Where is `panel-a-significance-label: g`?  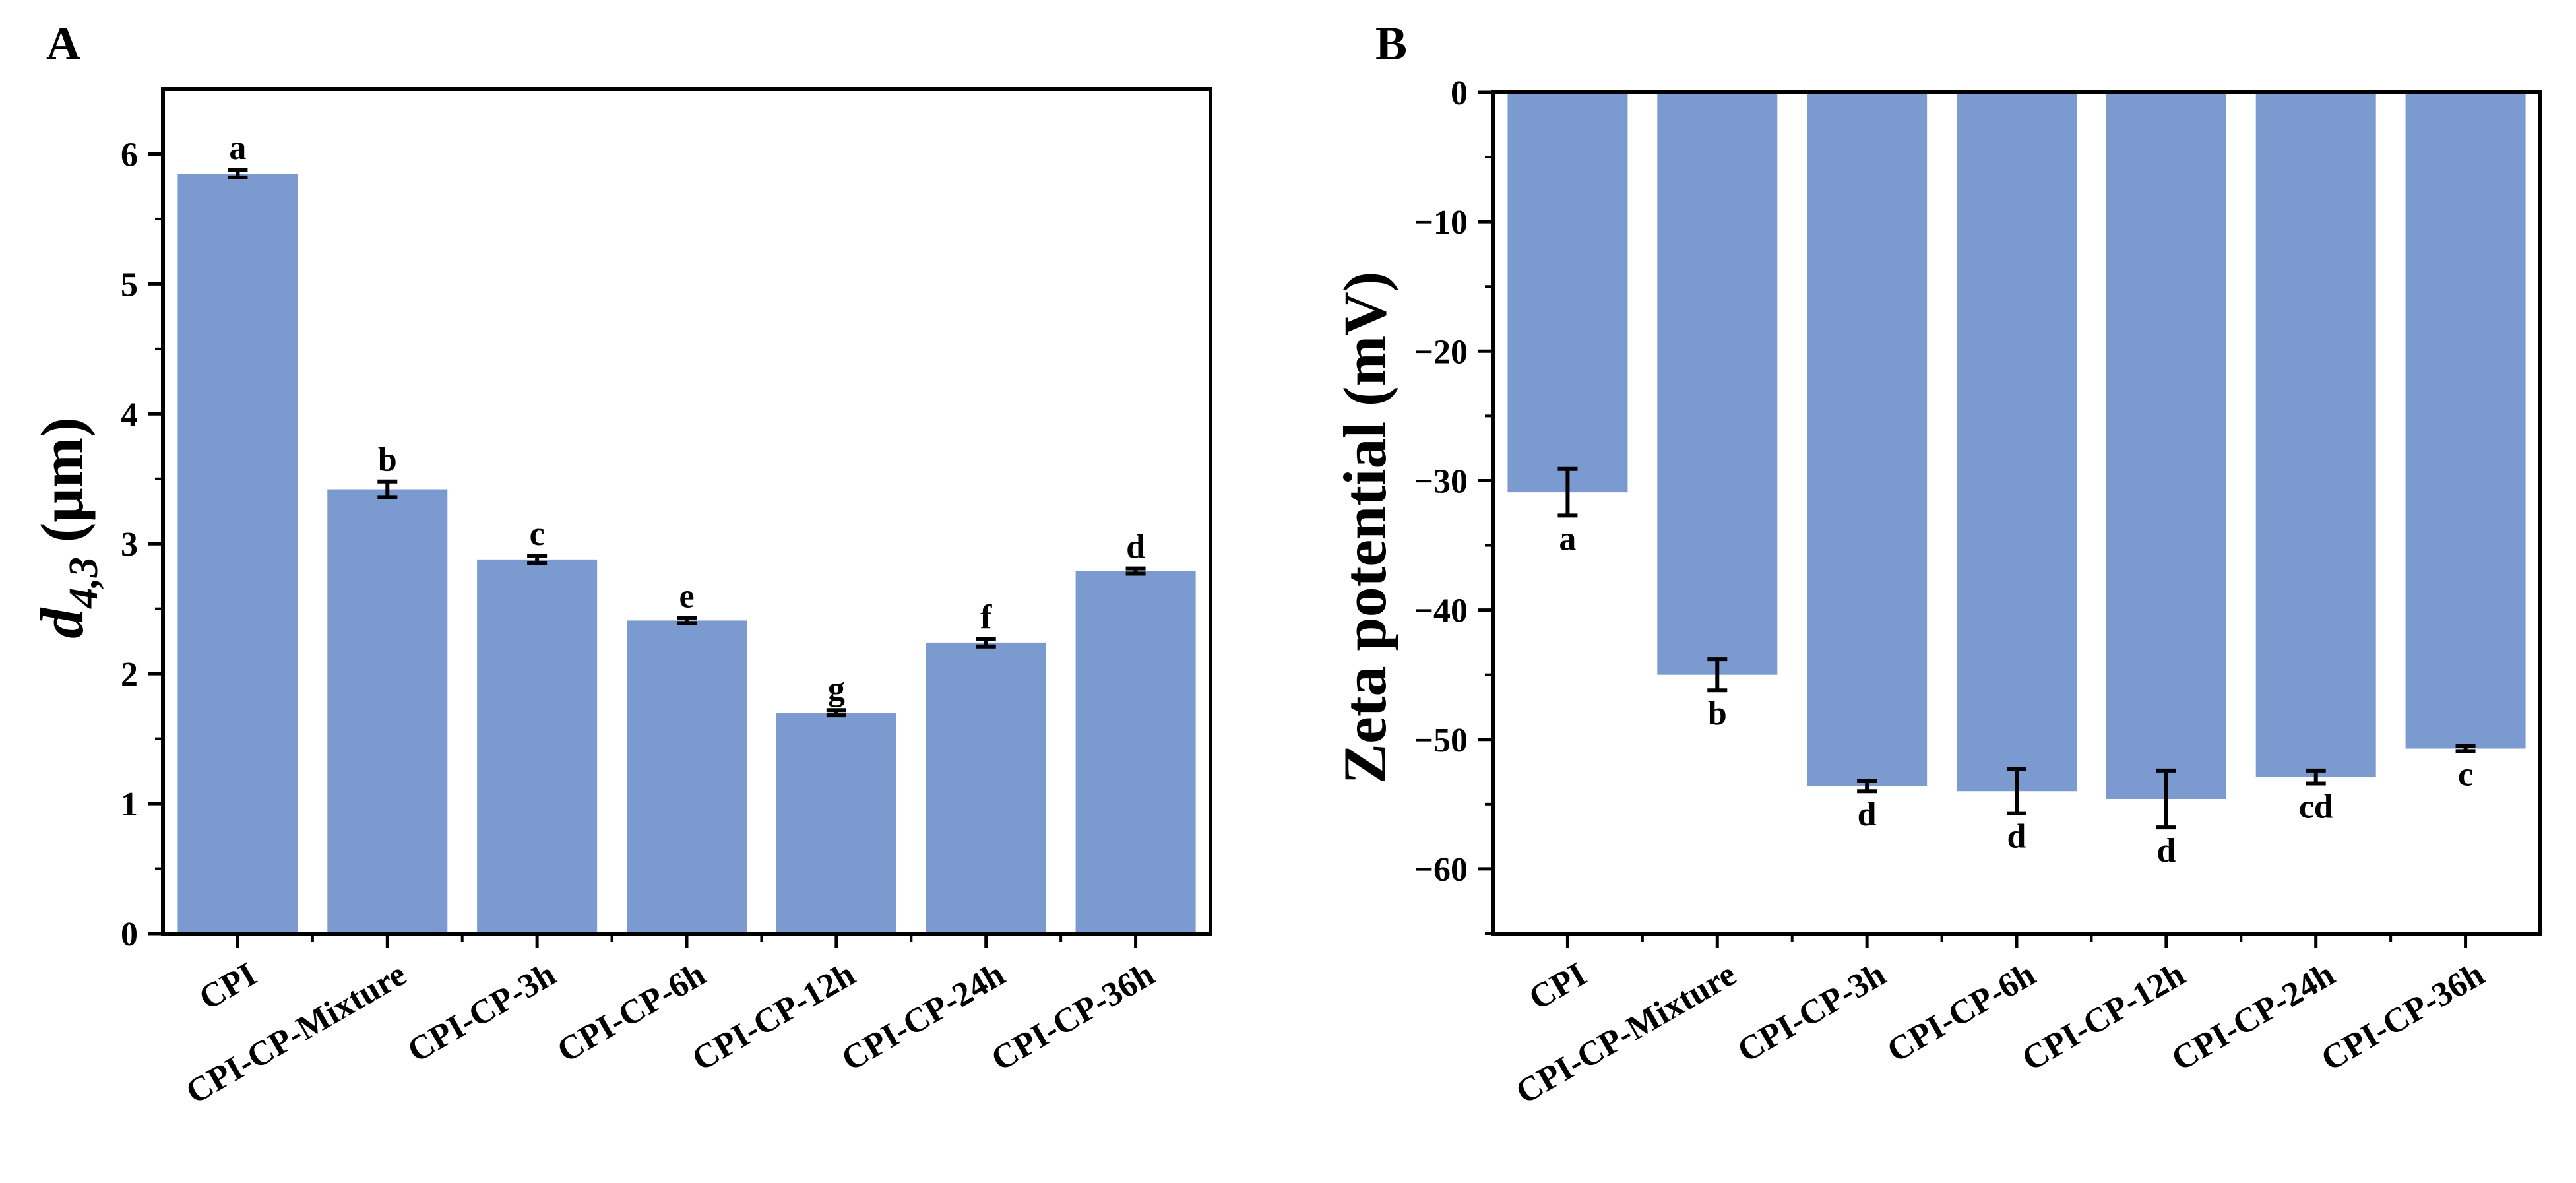 panel-a-significance-label: g is located at coordinates (836, 688).